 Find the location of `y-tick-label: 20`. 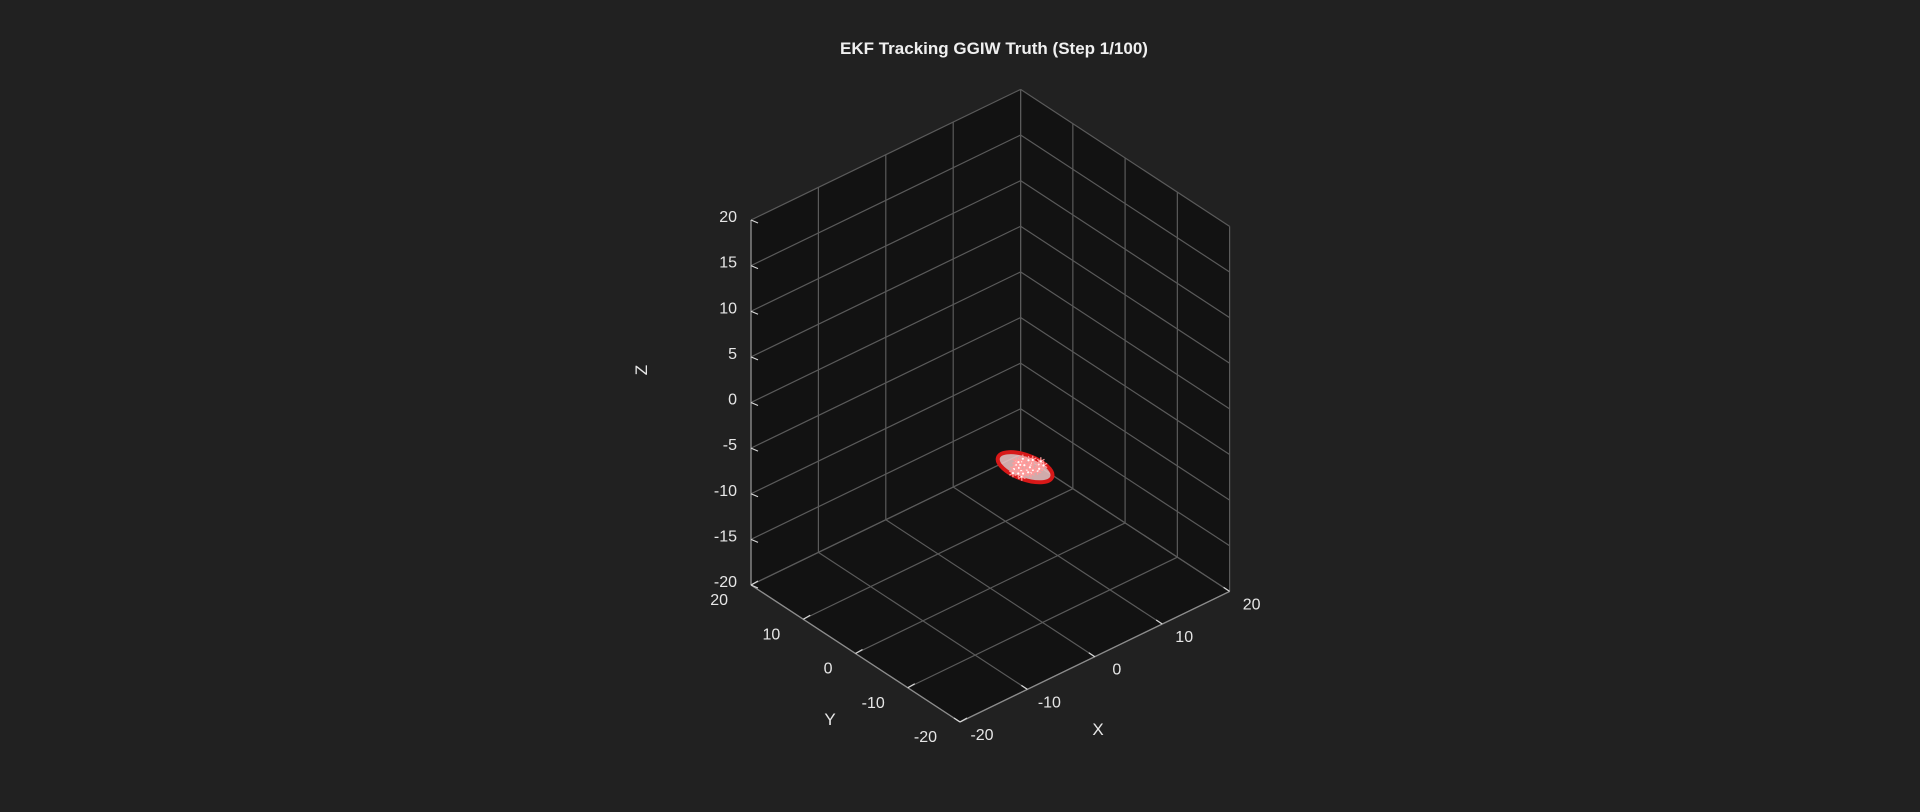

y-tick-label: 20 is located at coordinates (719, 600).